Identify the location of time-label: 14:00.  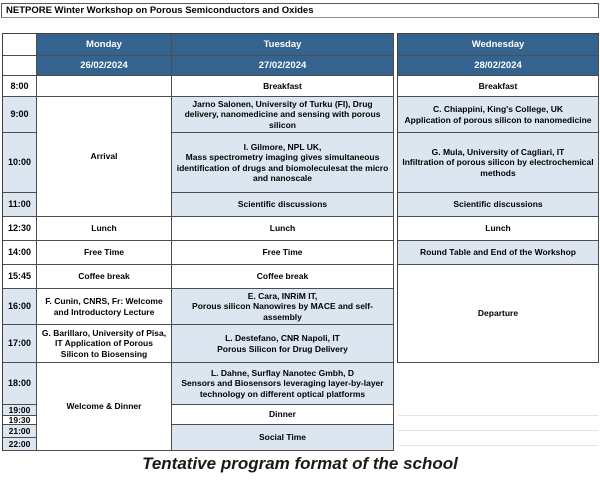
(20, 253).